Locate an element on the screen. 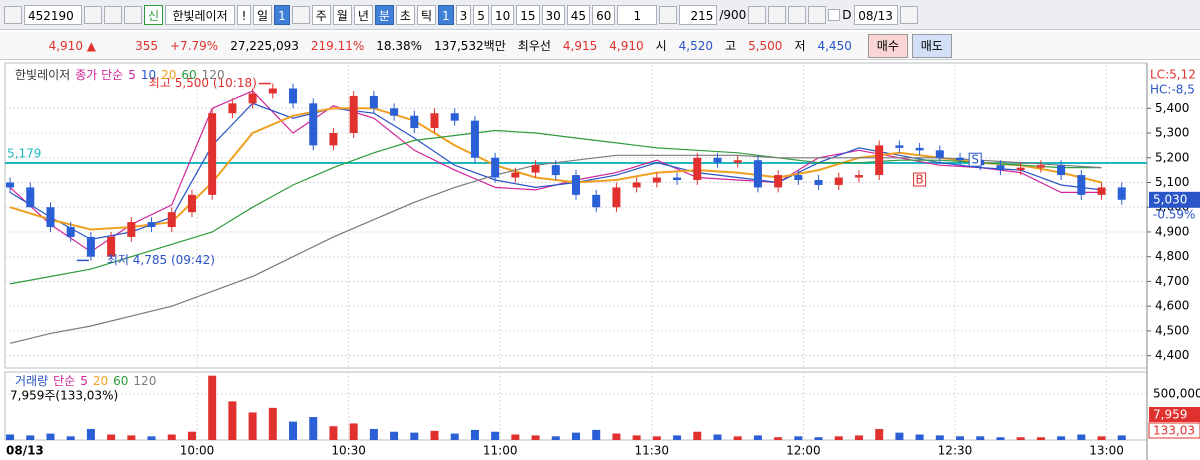  legend-entry: 60 is located at coordinates (188, 75).